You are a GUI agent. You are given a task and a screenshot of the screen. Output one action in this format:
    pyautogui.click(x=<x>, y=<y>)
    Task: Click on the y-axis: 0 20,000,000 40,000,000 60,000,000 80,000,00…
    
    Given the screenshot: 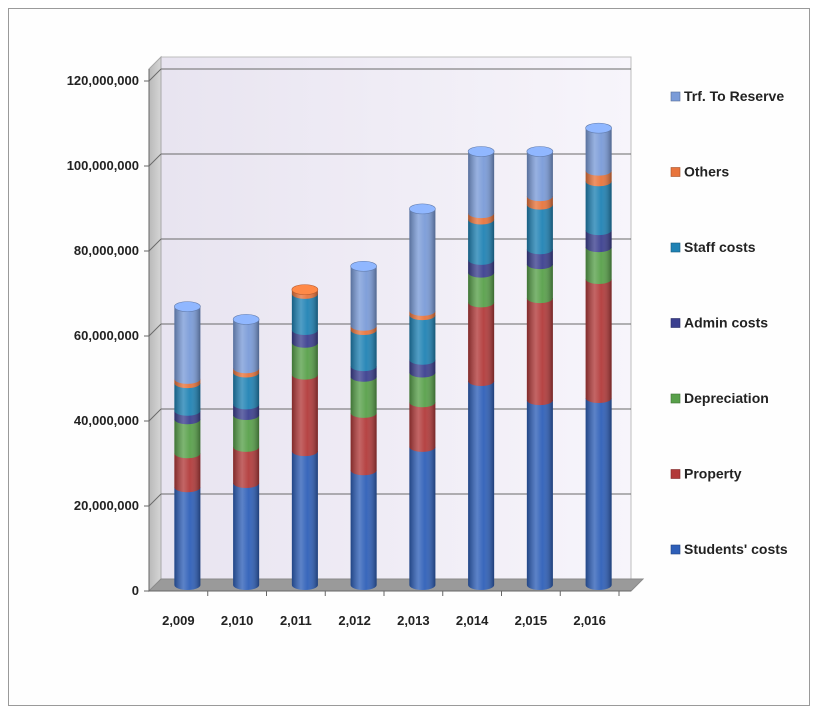 What is the action you would take?
    pyautogui.click(x=108, y=335)
    